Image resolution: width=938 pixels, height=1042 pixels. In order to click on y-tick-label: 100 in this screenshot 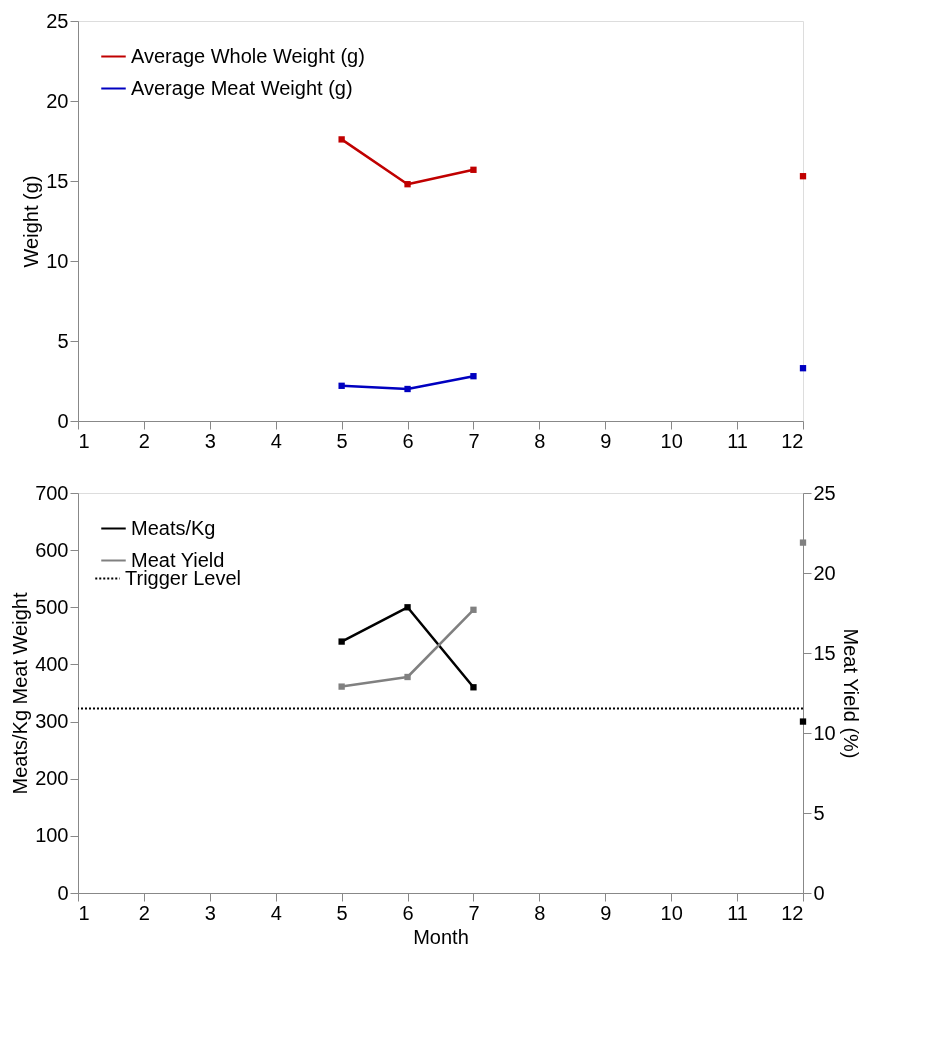, I will do `click(52, 835)`.